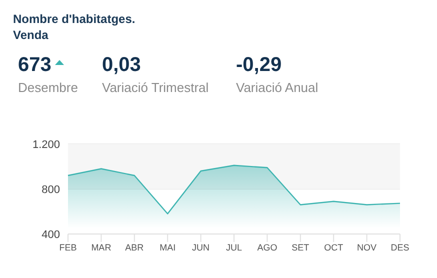  Describe the element at coordinates (201, 247) in the screenshot. I see `x-tick-label: JUN` at that location.